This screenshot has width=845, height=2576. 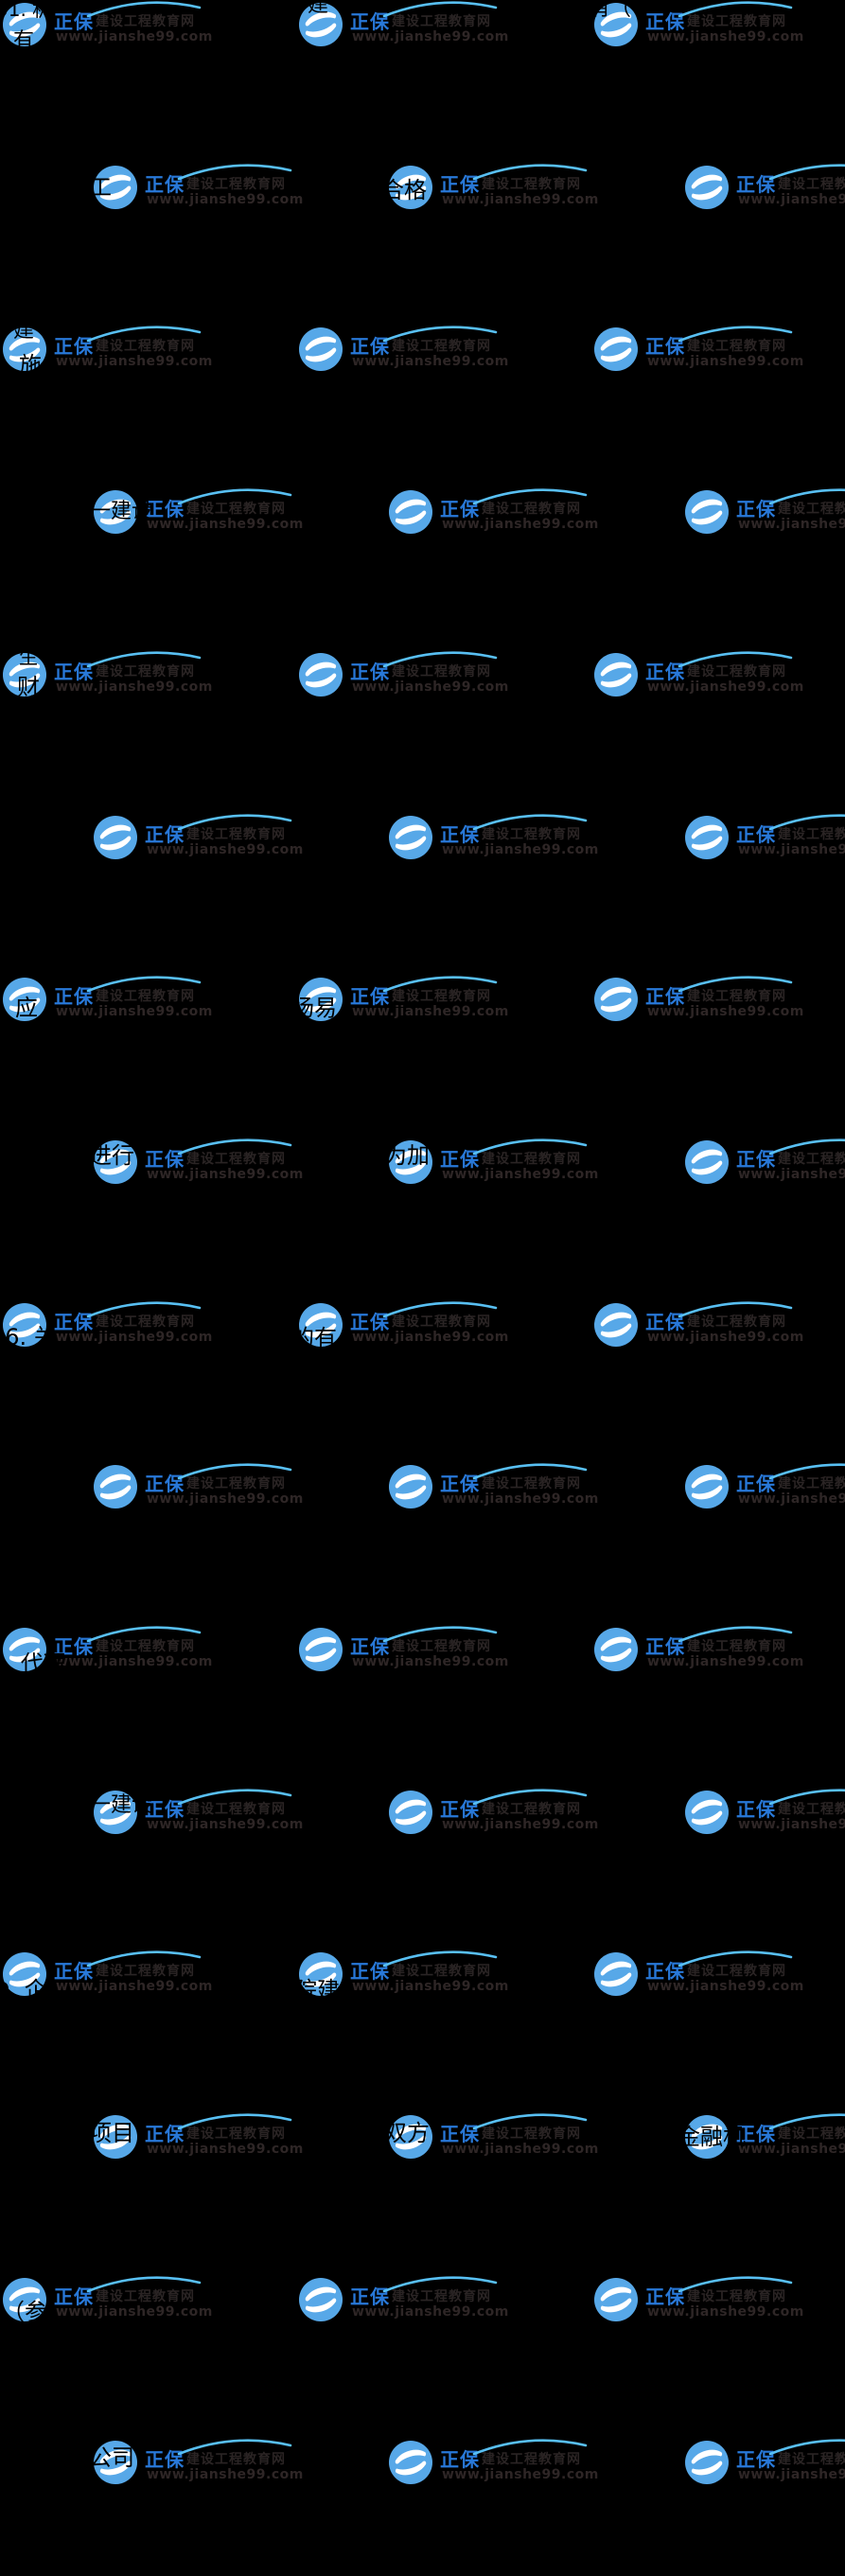 I want to click on document-text-fragment: 量合格, so click(x=393, y=190).